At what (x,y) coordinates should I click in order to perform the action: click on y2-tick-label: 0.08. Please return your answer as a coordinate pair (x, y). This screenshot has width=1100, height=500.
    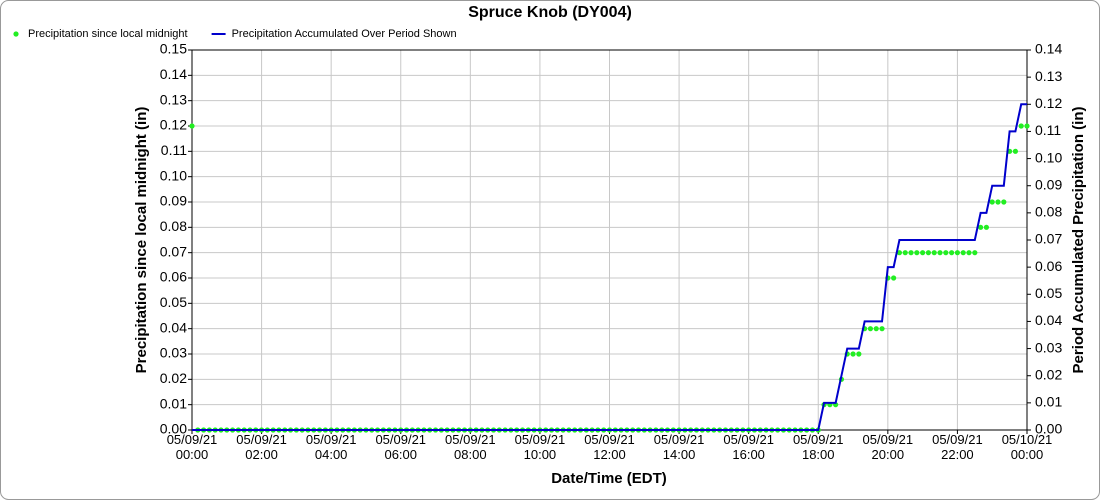
    Looking at the image, I should click on (1048, 212).